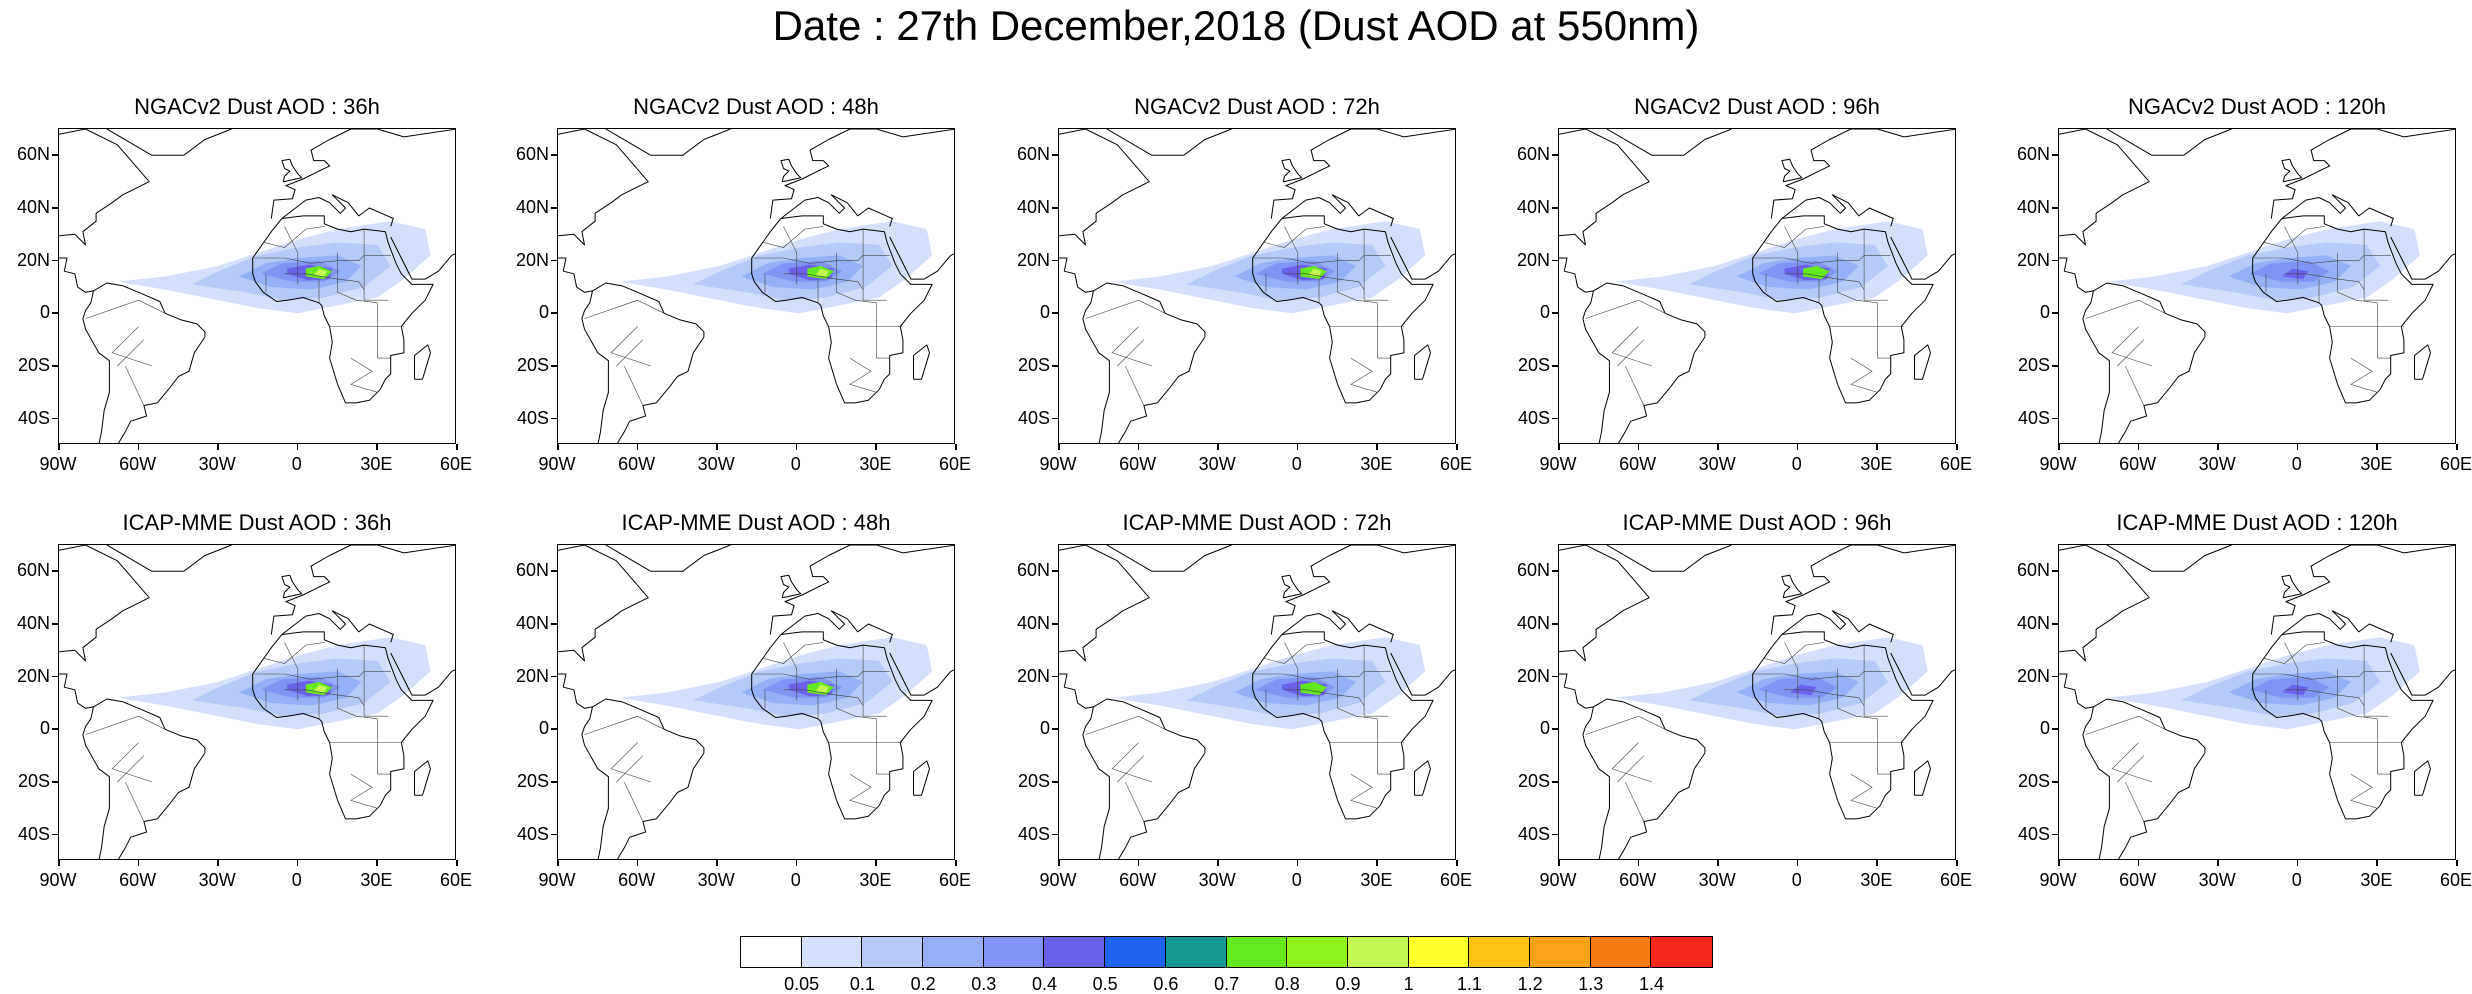 Image resolution: width=2472 pixels, height=994 pixels. What do you see at coordinates (1257, 522) in the screenshot?
I see `panel-title: ICAP-MME Dust AOD : 72h` at bounding box center [1257, 522].